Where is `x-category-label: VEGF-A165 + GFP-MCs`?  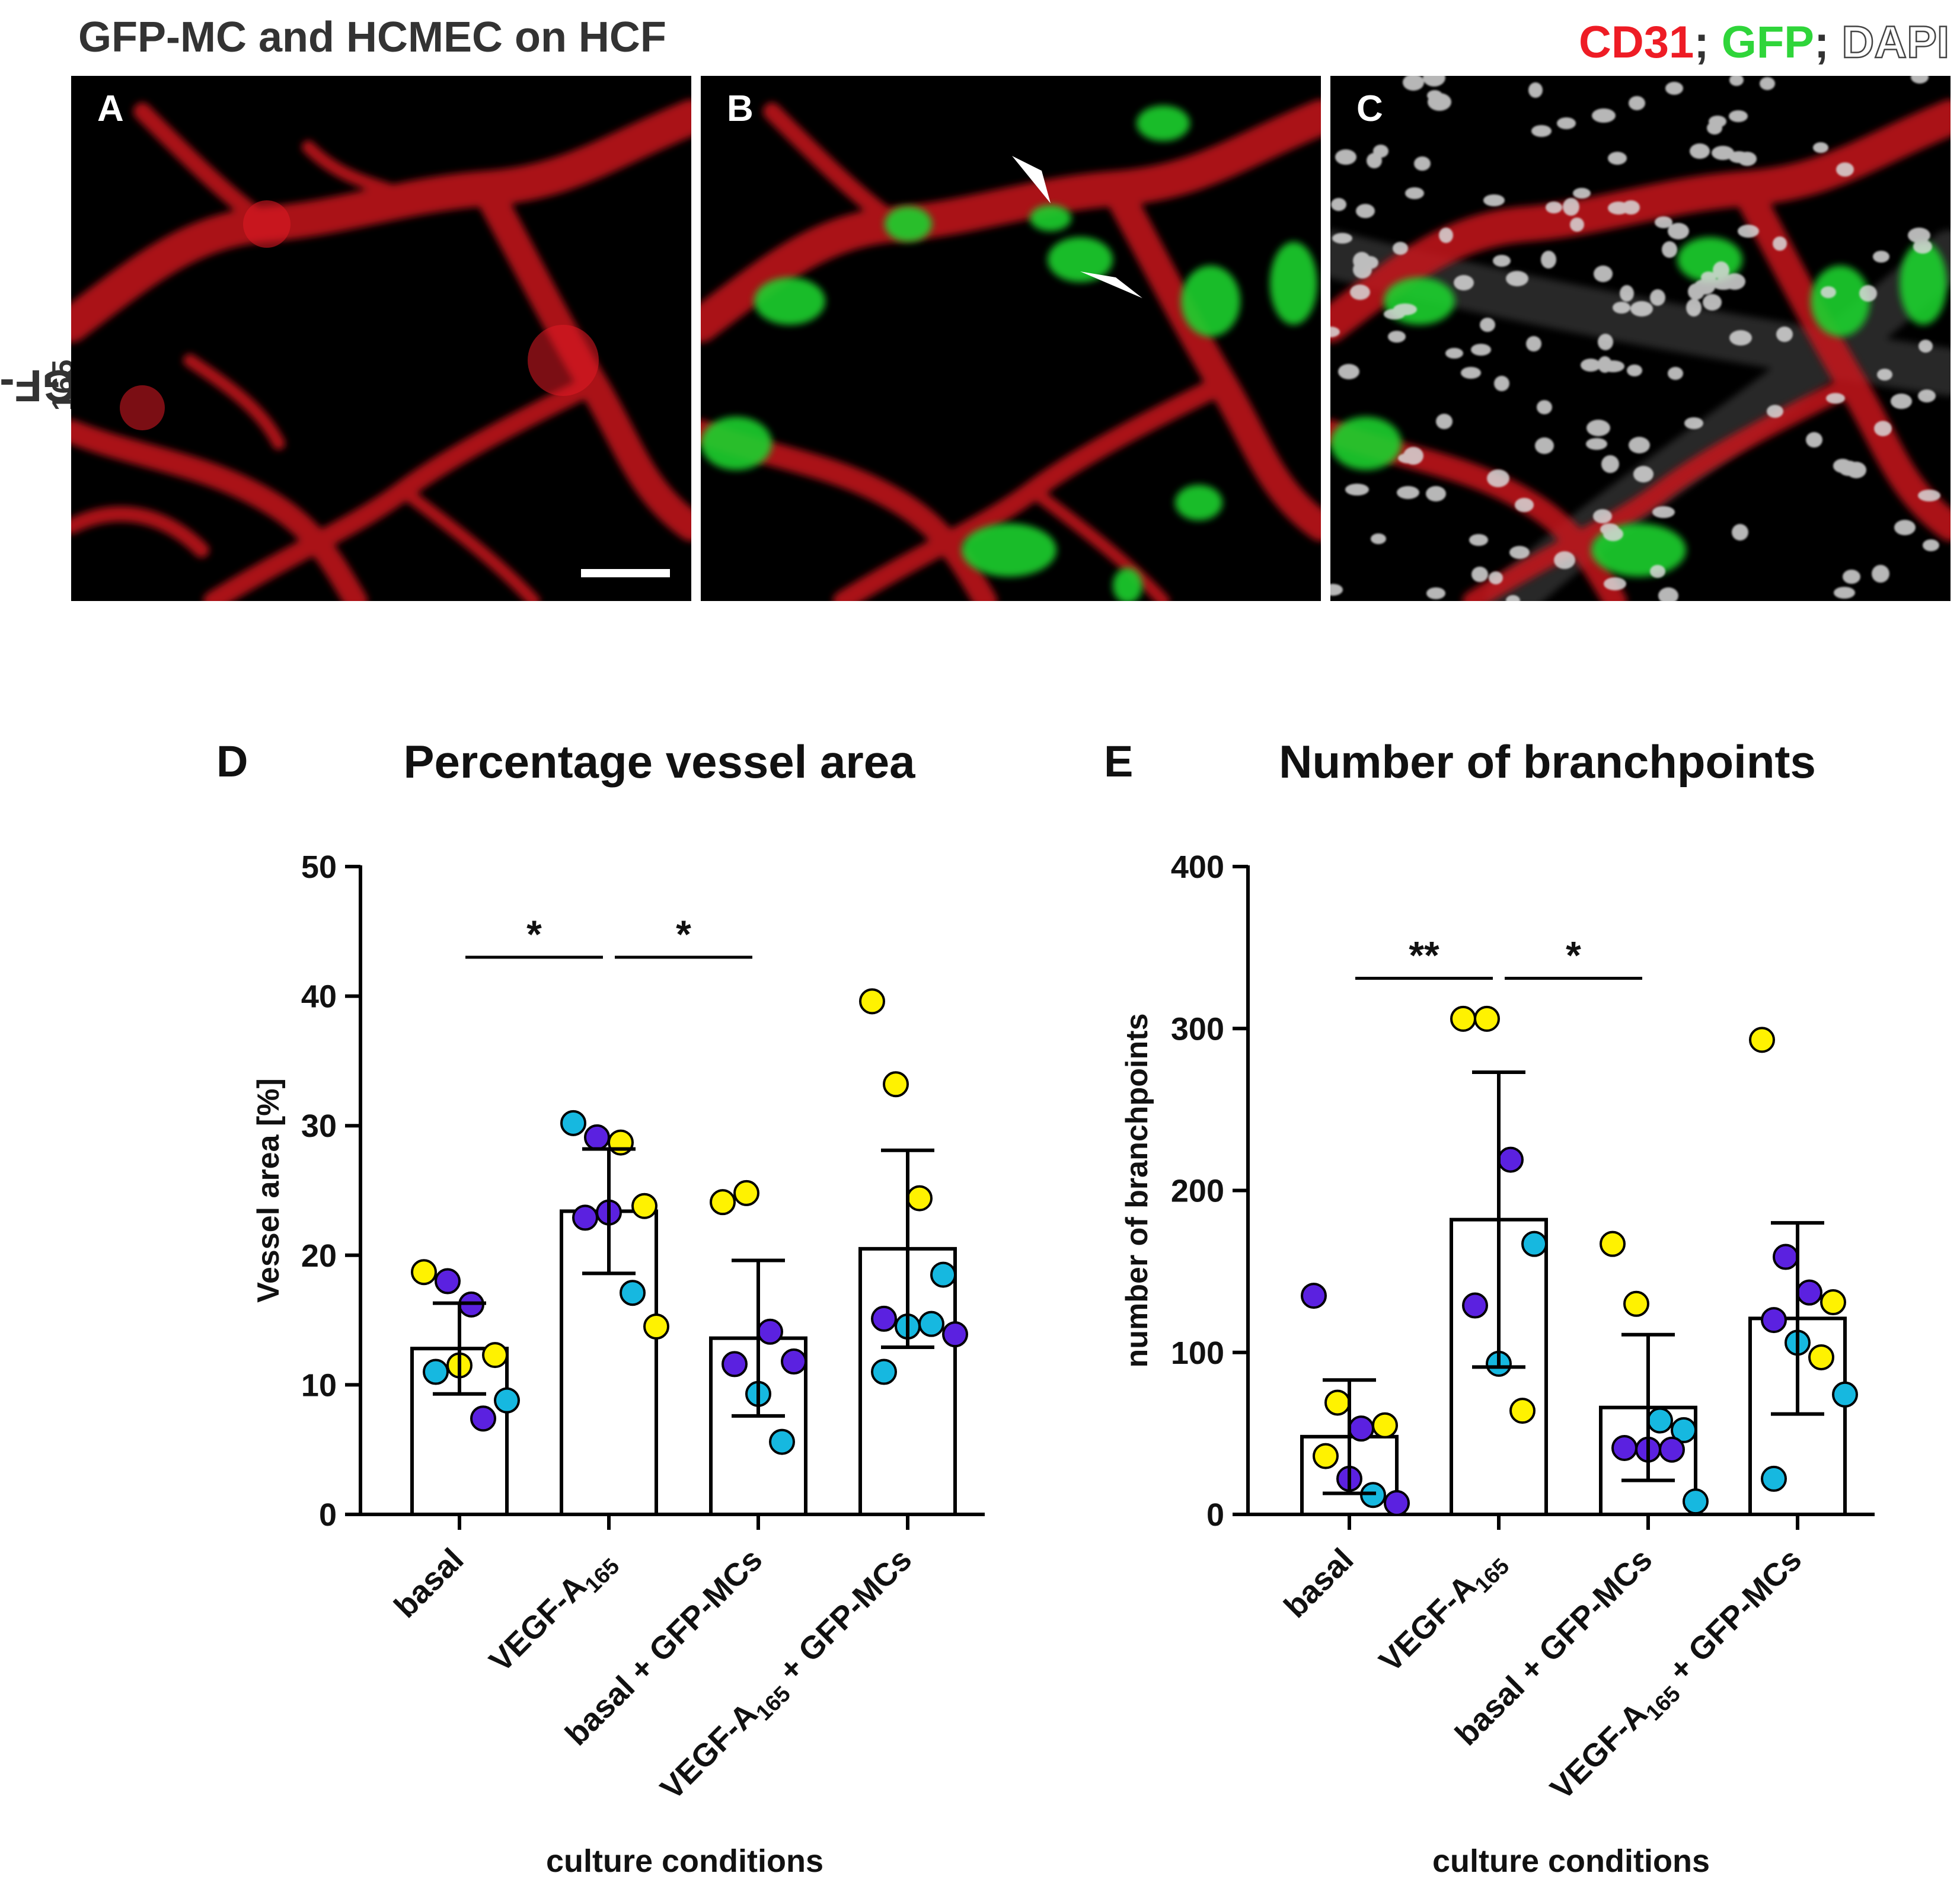 x-category-label: VEGF-A165 + GFP-MCs is located at coordinates (1679, 1676).